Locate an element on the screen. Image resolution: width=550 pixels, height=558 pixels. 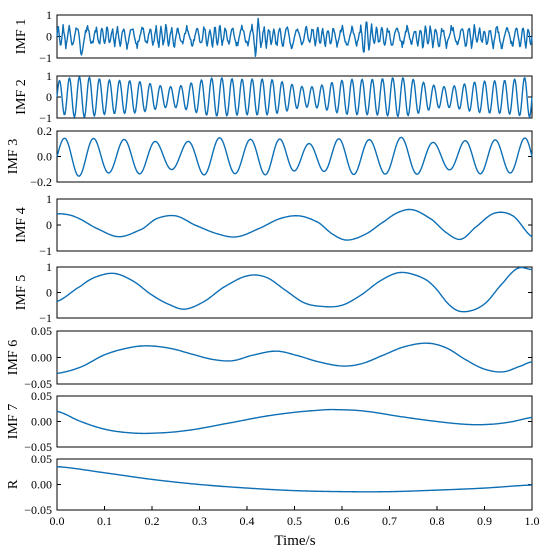
panel-imf-1: 1 0 −1 IMF 1 is located at coordinates (273, 36).